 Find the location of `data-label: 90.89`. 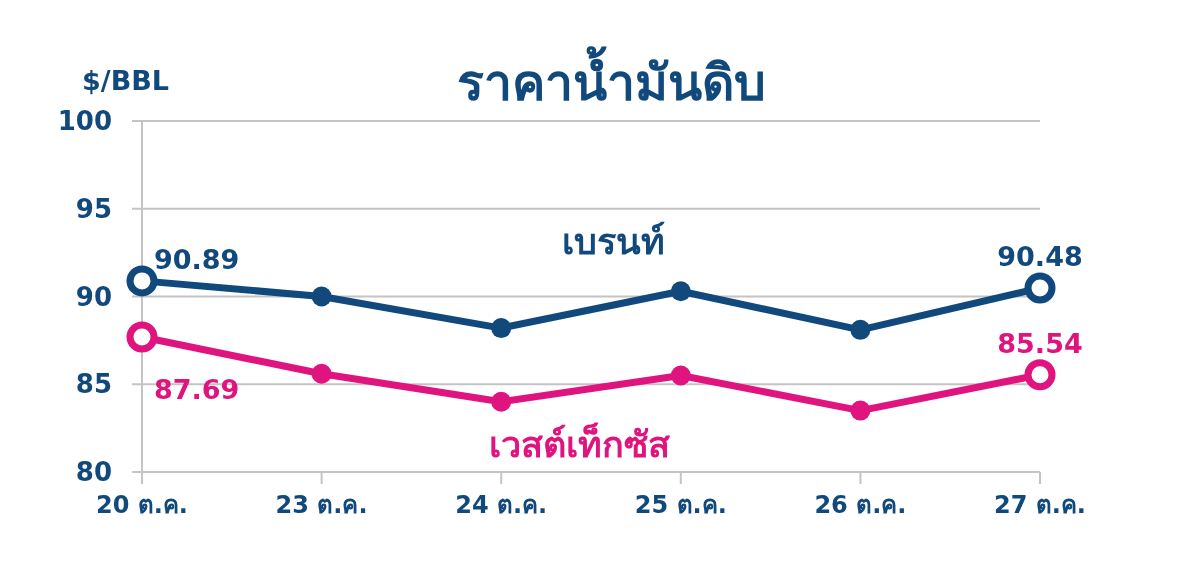

data-label: 90.89 is located at coordinates (197, 259).